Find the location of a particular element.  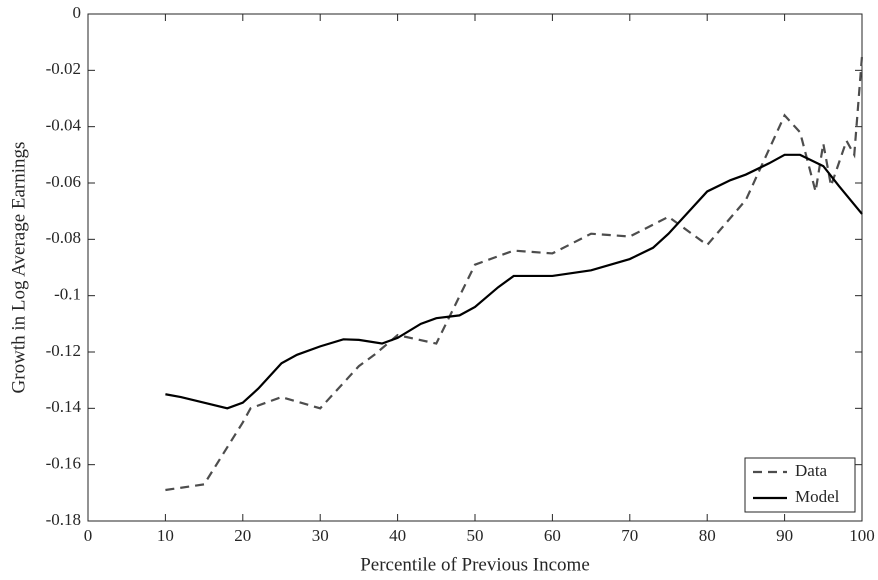

legend-label: Model is located at coordinates (817, 496).